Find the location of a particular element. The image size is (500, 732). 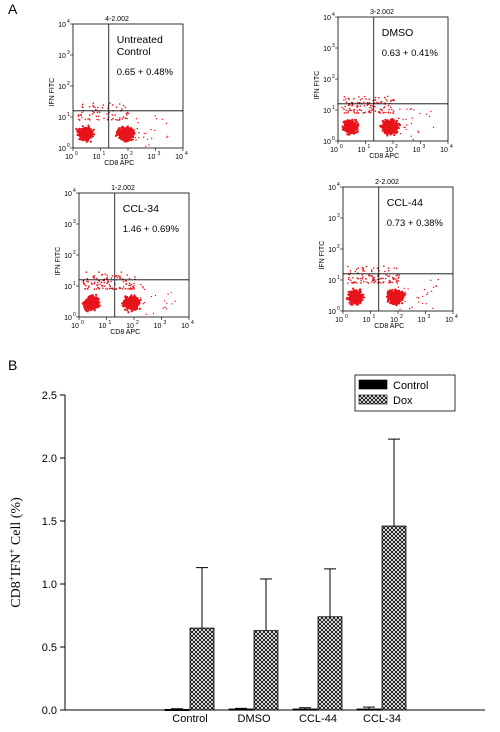

plot-annotation: CCL-34 is located at coordinates (141, 209).